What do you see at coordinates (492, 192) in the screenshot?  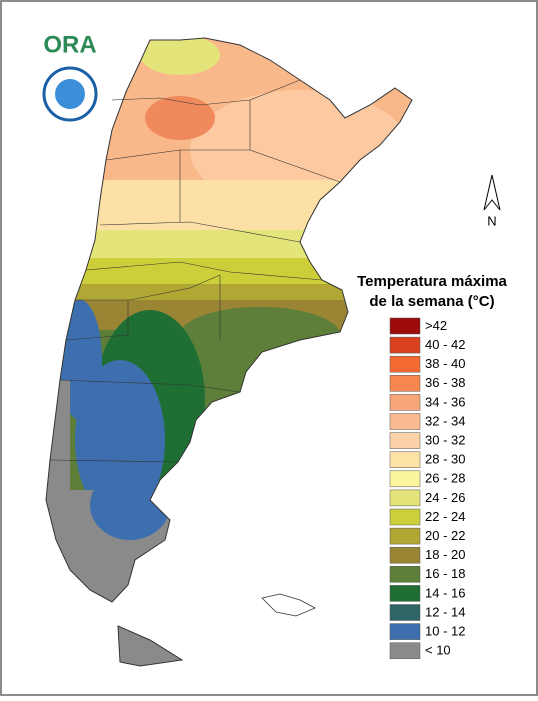 I see `north-arrow` at bounding box center [492, 192].